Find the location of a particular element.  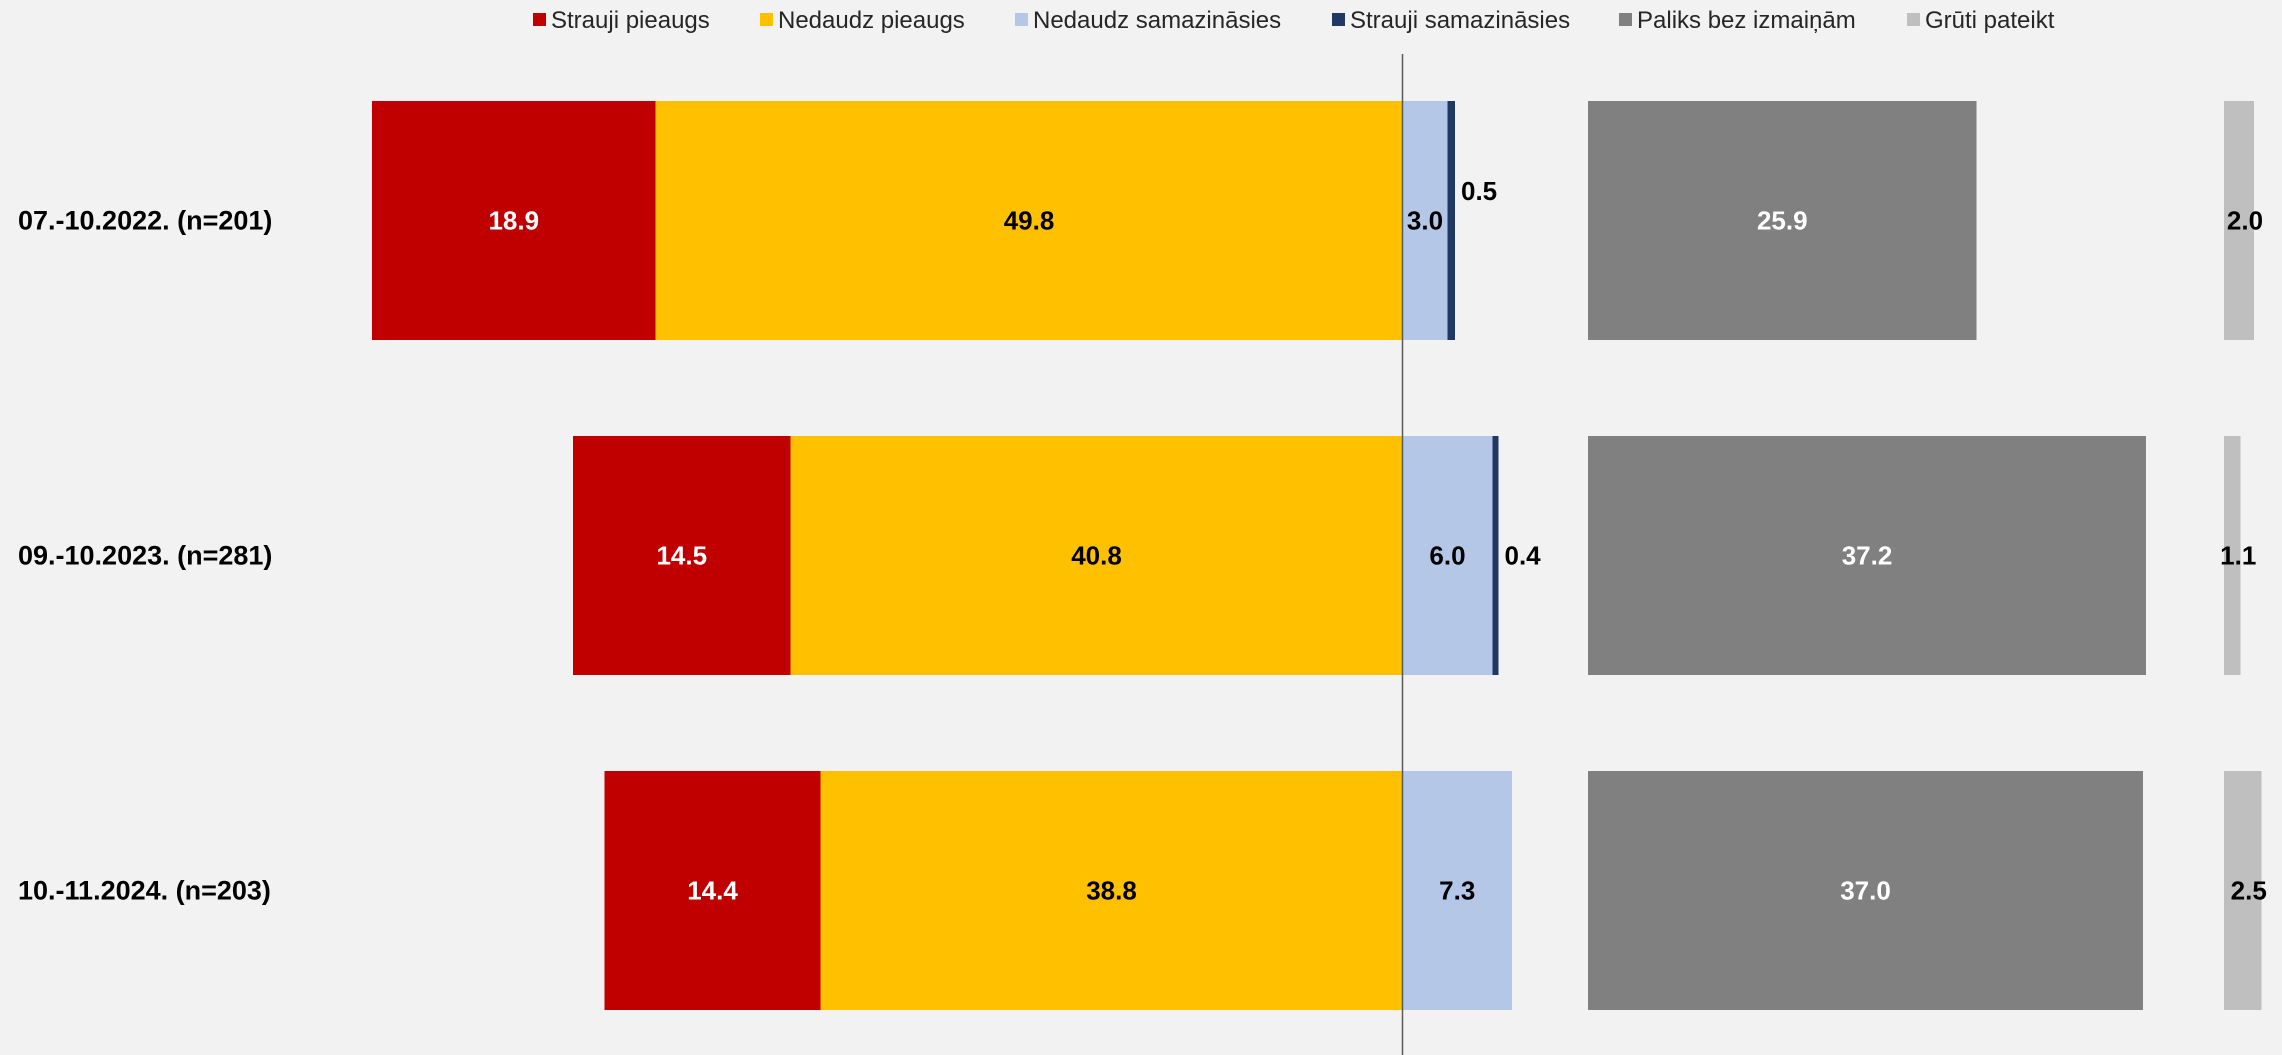

legend-item-strauji-samazinasies: Strauji samazināsies is located at coordinates (1451, 20).